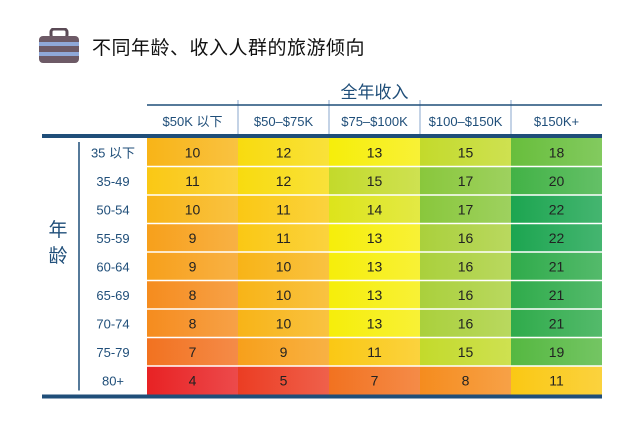 The width and height of the screenshot is (640, 432). Describe the element at coordinates (322, 396) in the screenshot. I see `bottom-bar` at that location.